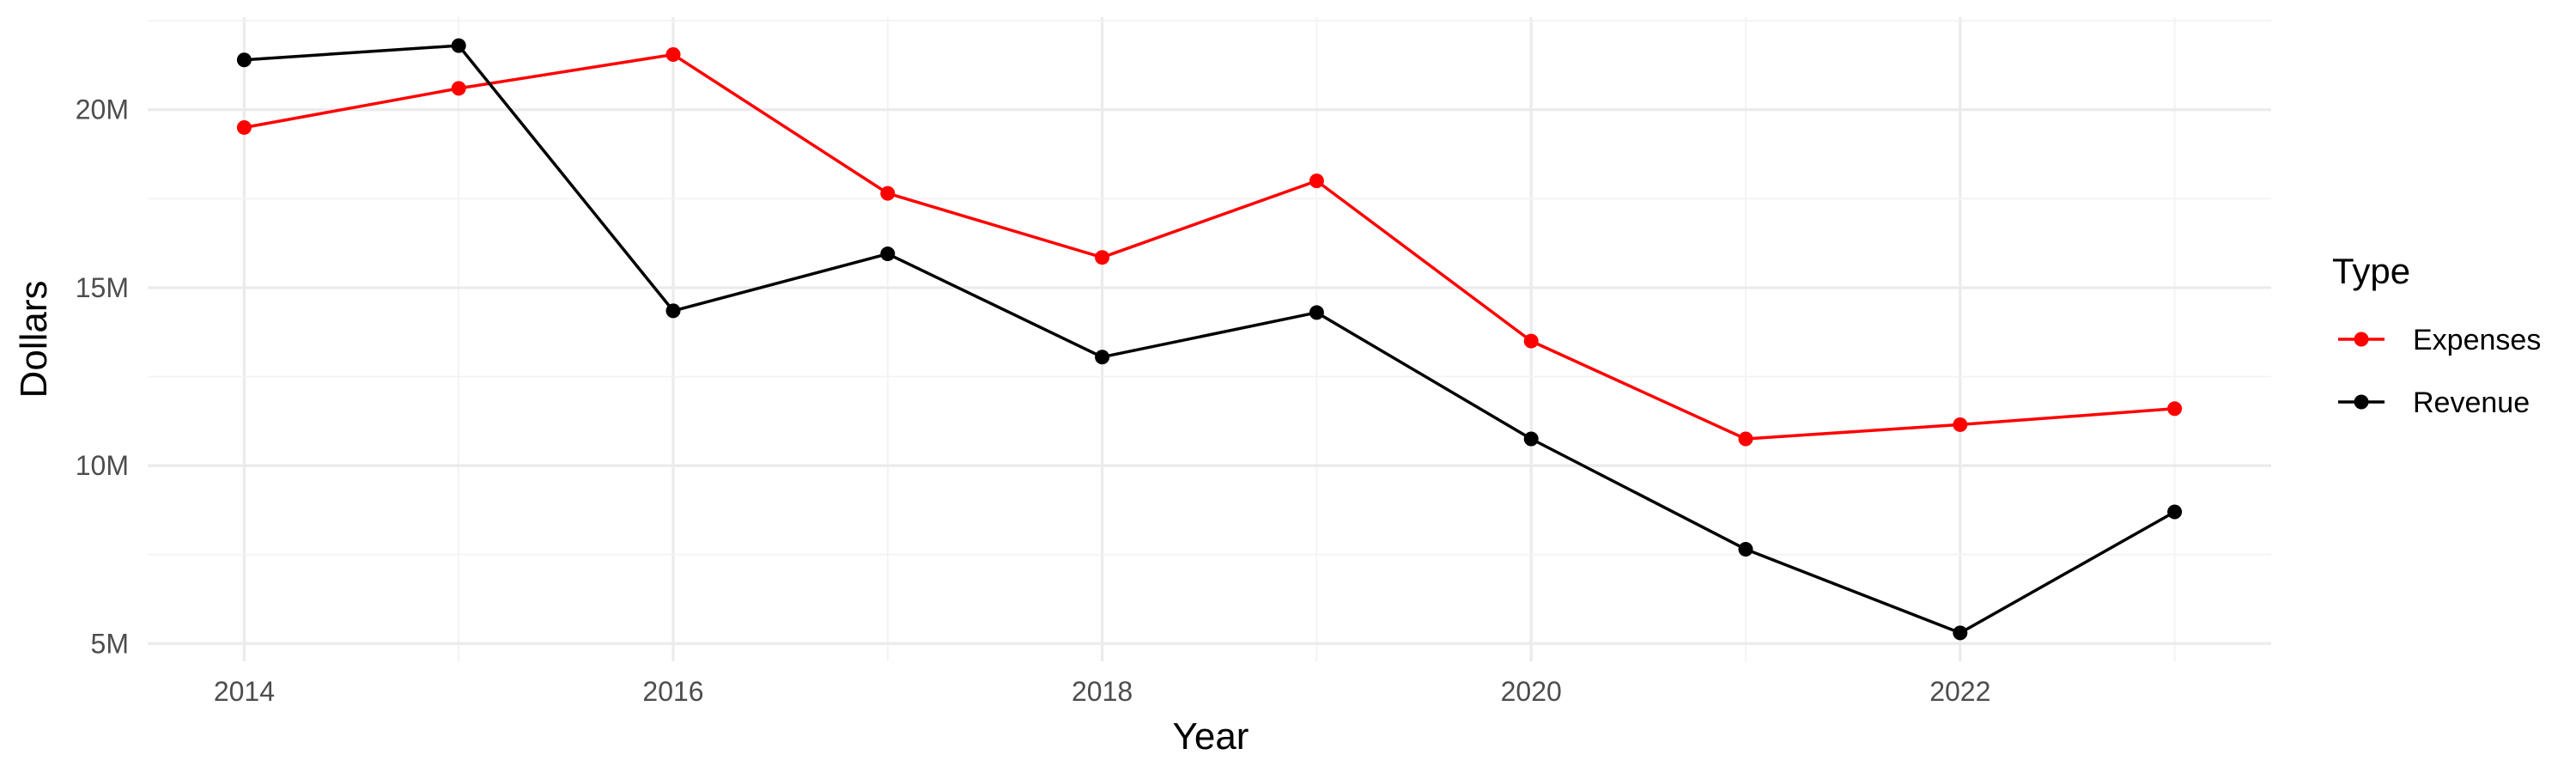  I want to click on legend-label: Revenue, so click(2471, 402).